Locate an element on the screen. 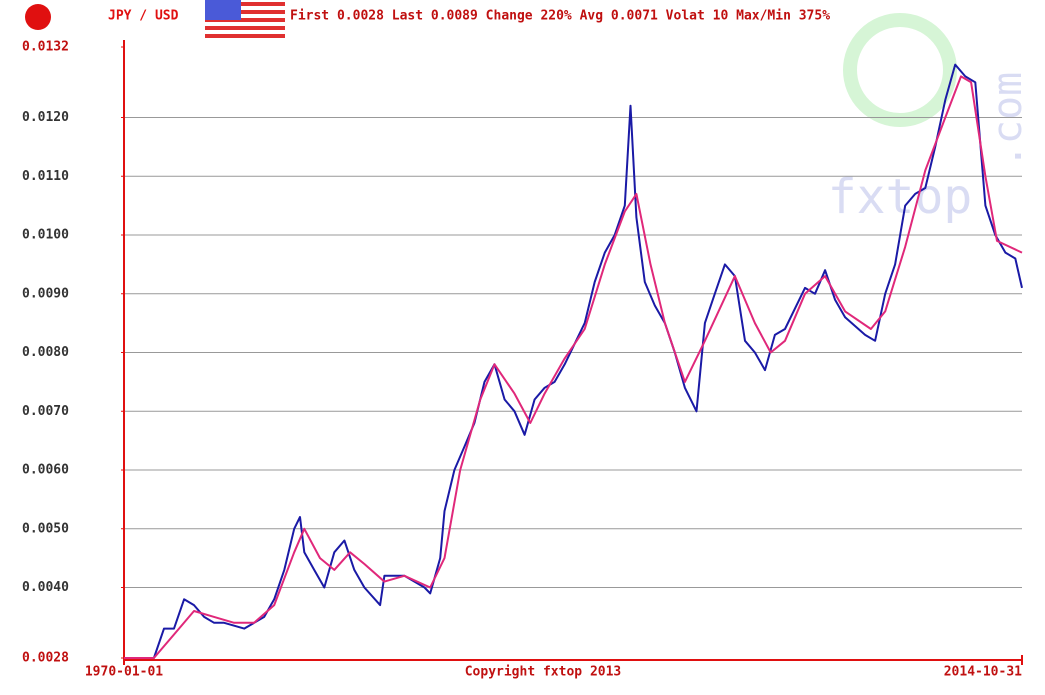 Image resolution: width=1045 pixels, height=695 pixels. x-tick-label: 2014-10-31 is located at coordinates (983, 672).